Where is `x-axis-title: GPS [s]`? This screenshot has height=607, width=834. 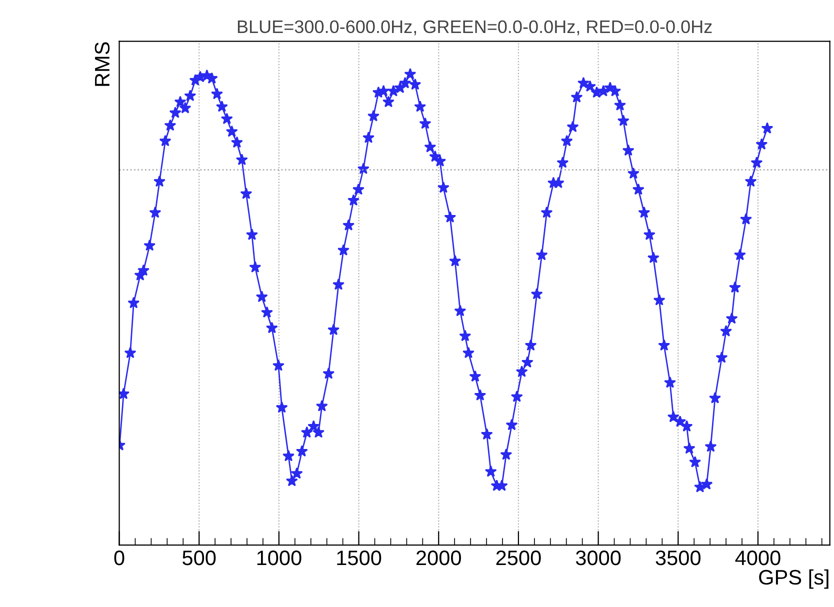 x-axis-title: GPS [s] is located at coordinates (793, 579).